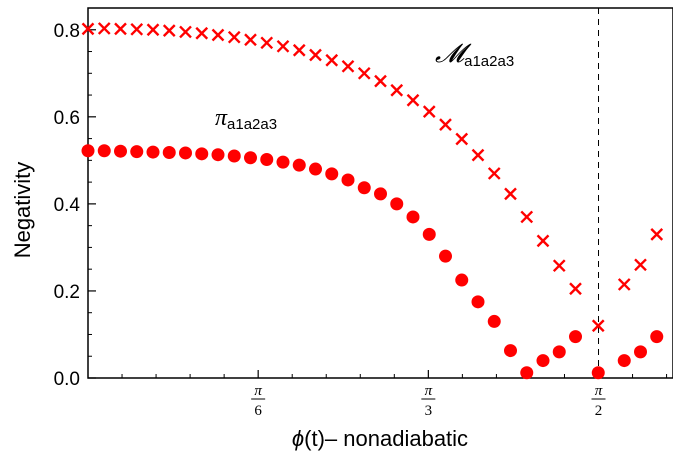 The width and height of the screenshot is (673, 453). What do you see at coordinates (67, 118) in the screenshot?
I see `y-tick-label: 0.6` at bounding box center [67, 118].